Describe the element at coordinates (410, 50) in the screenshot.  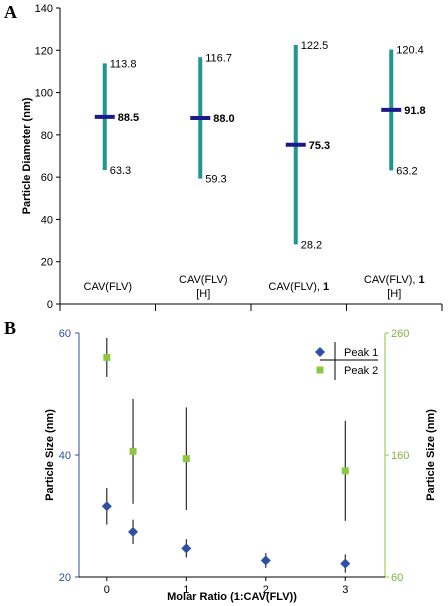
I see `high-value-label: 120.4` at that location.